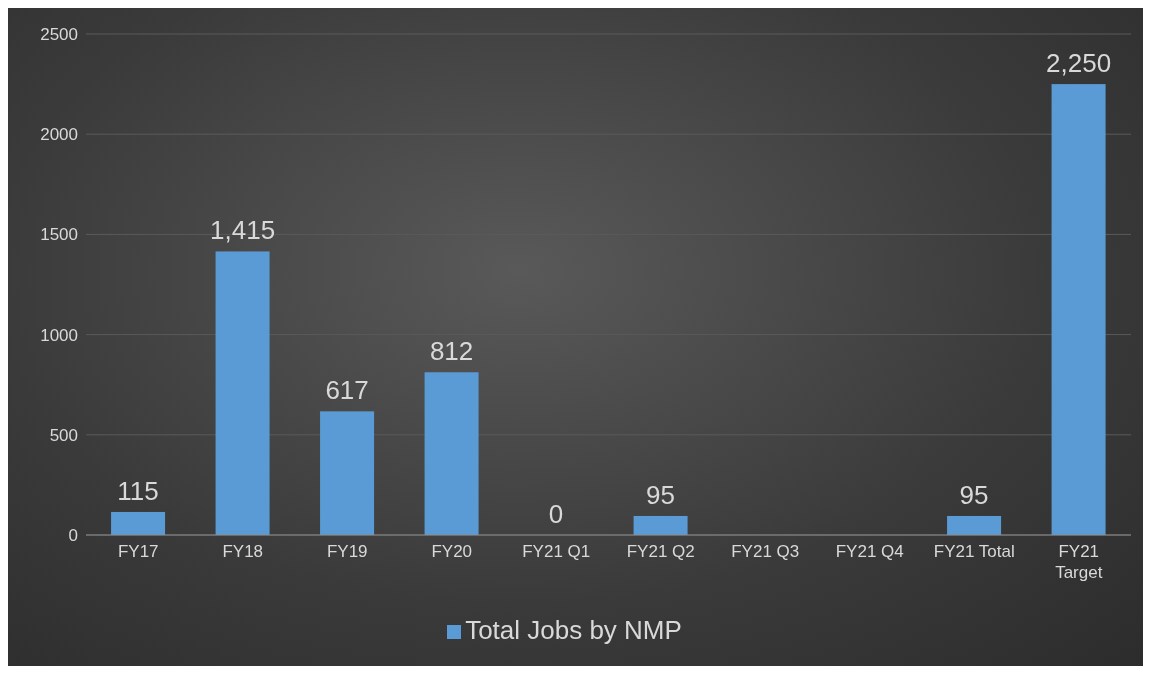  What do you see at coordinates (59, 35) in the screenshot?
I see `y-tick-label: 2500` at bounding box center [59, 35].